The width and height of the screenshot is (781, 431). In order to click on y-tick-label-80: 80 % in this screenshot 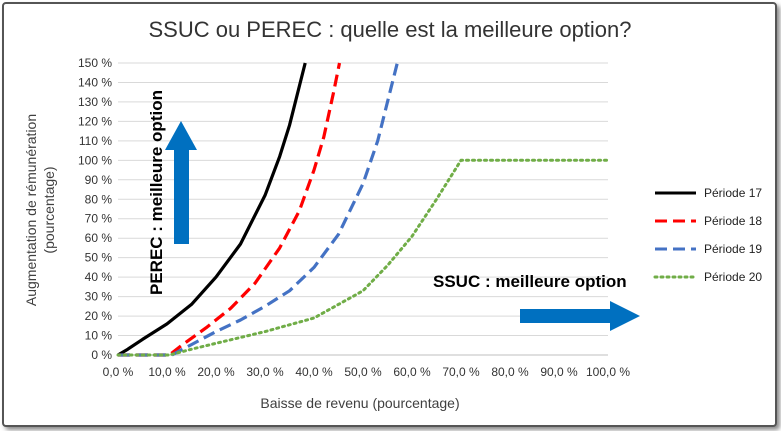, I will do `click(99, 199)`.